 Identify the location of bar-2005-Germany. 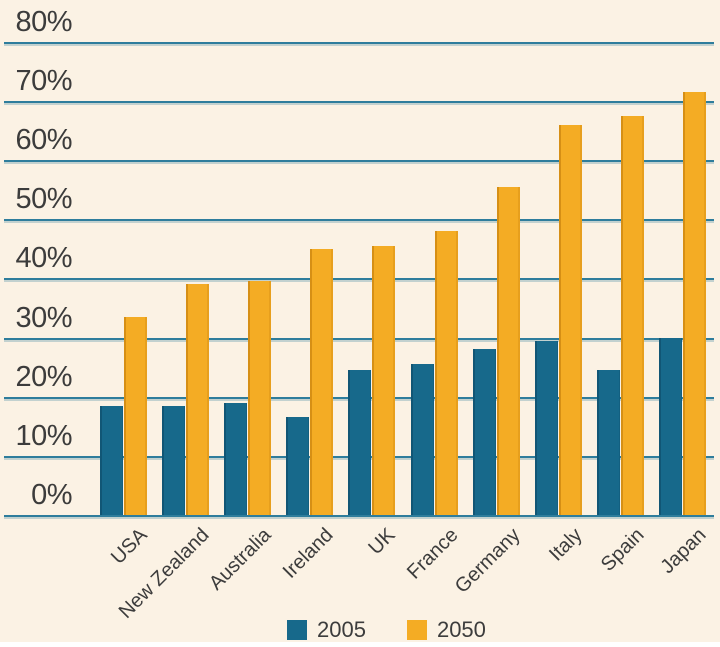
(484, 432).